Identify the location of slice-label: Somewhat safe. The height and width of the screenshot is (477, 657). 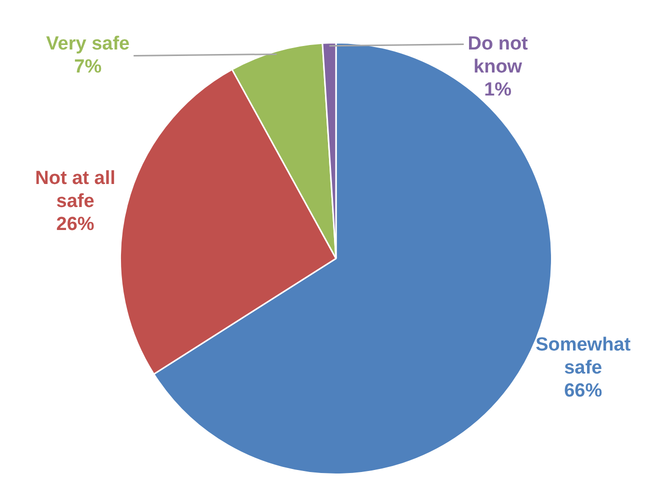
(584, 356).